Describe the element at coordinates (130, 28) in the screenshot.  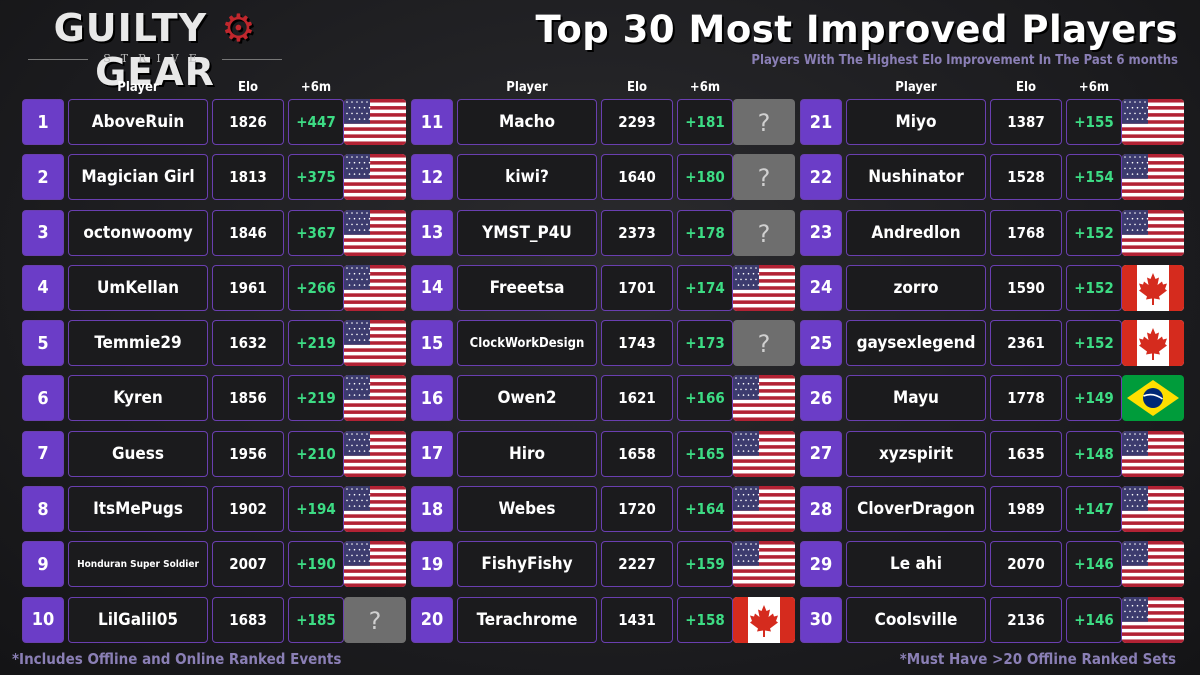
I see `logo-word-guilty: GUILTY` at that location.